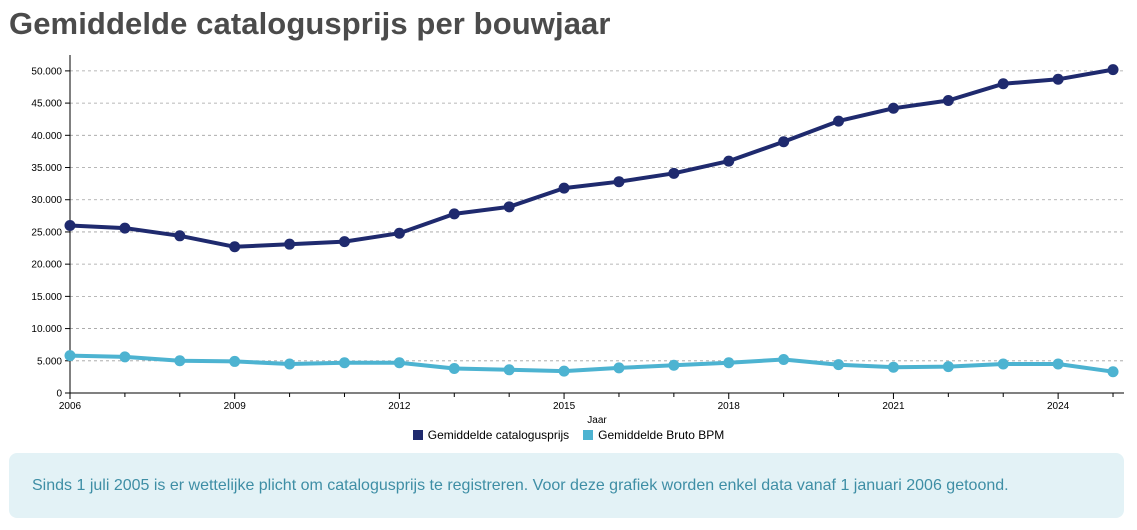 The width and height of the screenshot is (1137, 530). What do you see at coordinates (46, 168) in the screenshot?
I see `y-tick-label: 35.000` at bounding box center [46, 168].